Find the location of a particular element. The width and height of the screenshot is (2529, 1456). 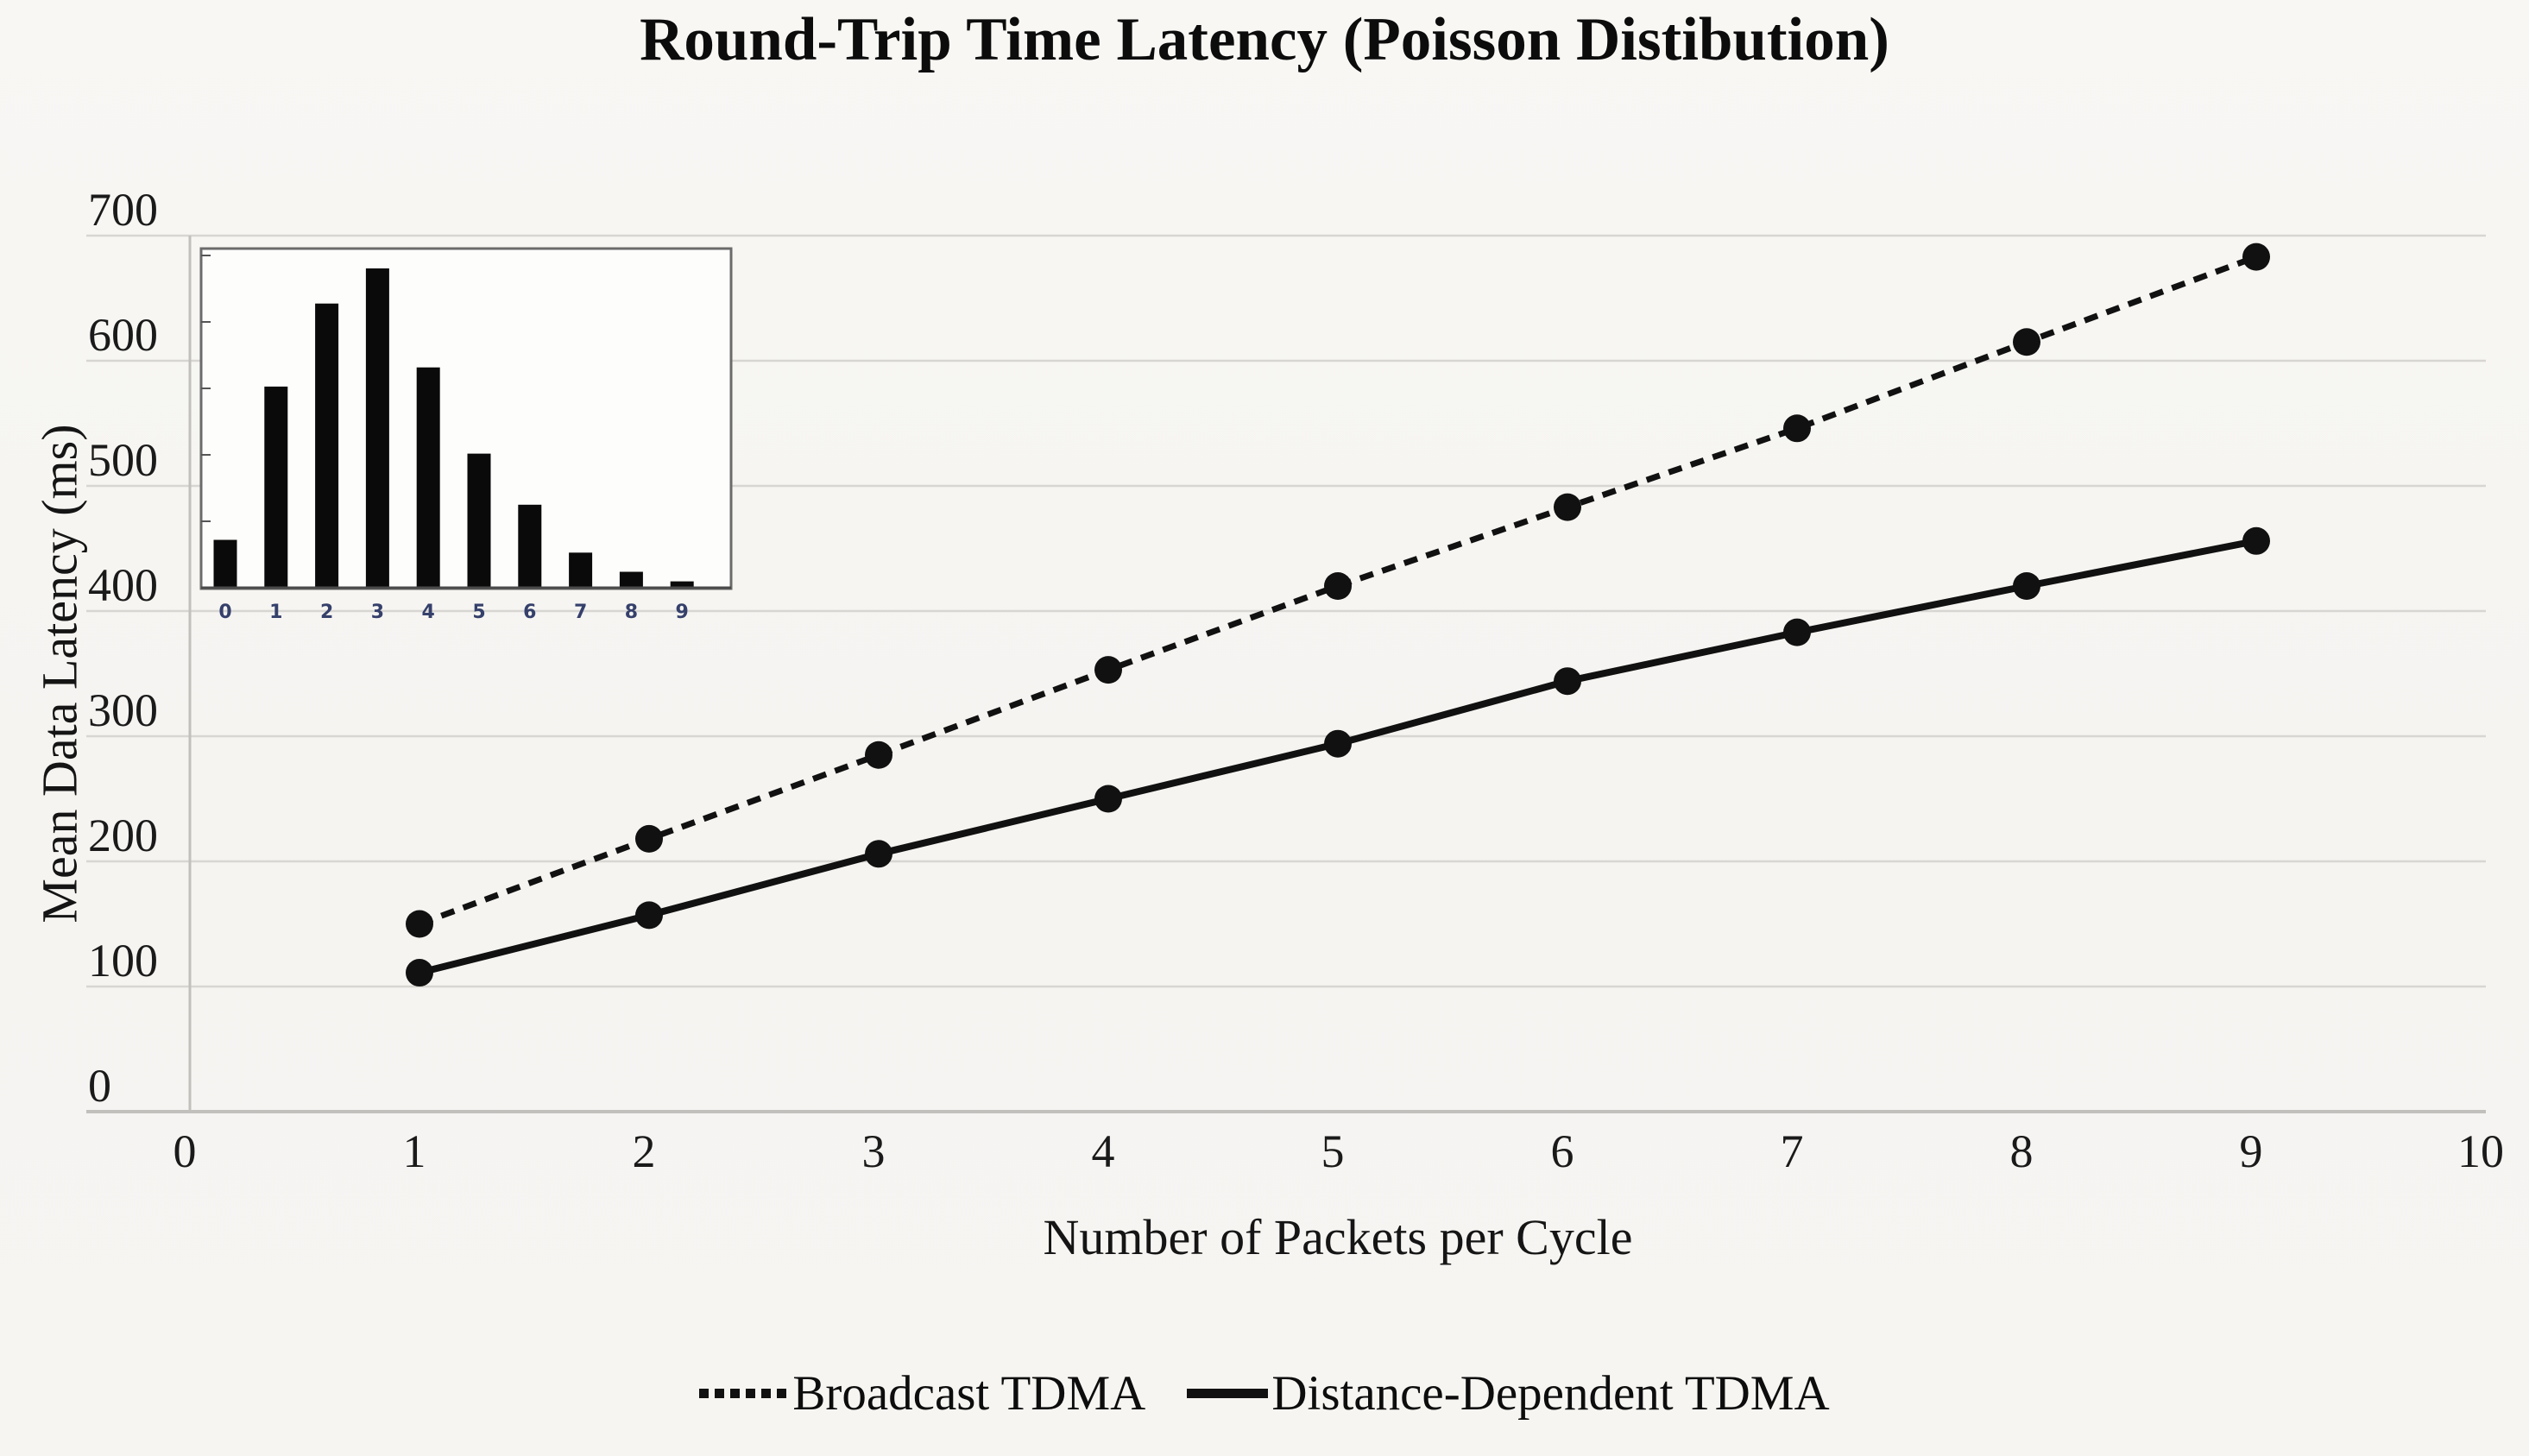

inset-x-tick-label: 5 is located at coordinates (478, 613).